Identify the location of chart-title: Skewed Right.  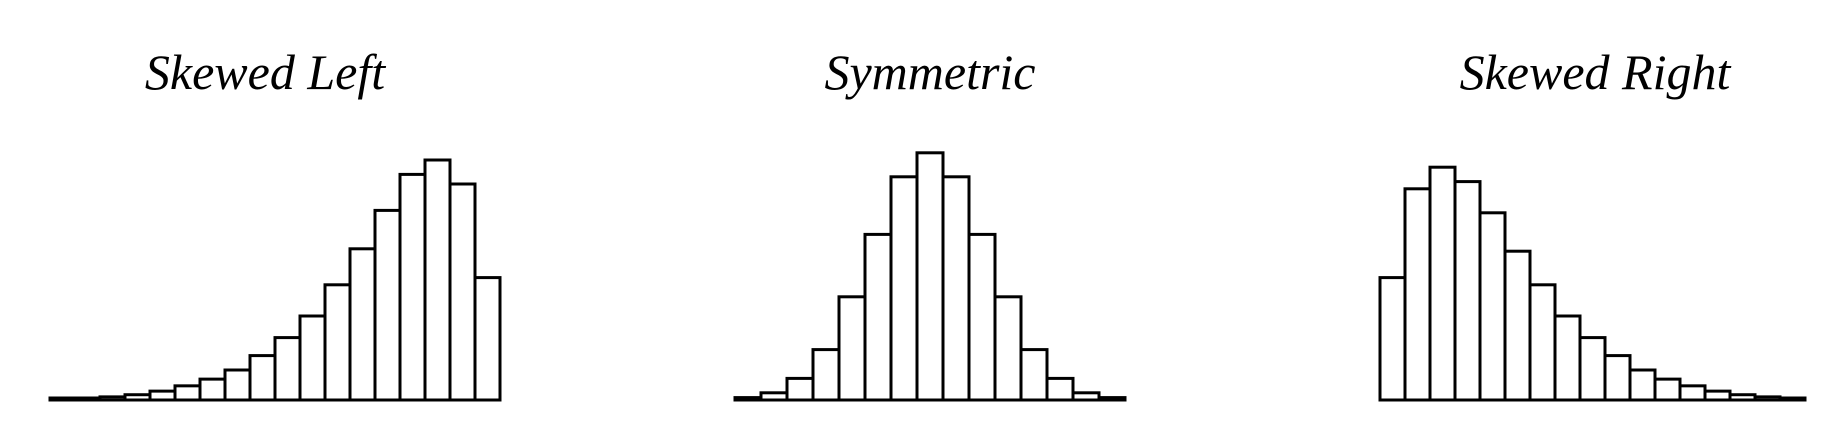
(1595, 72).